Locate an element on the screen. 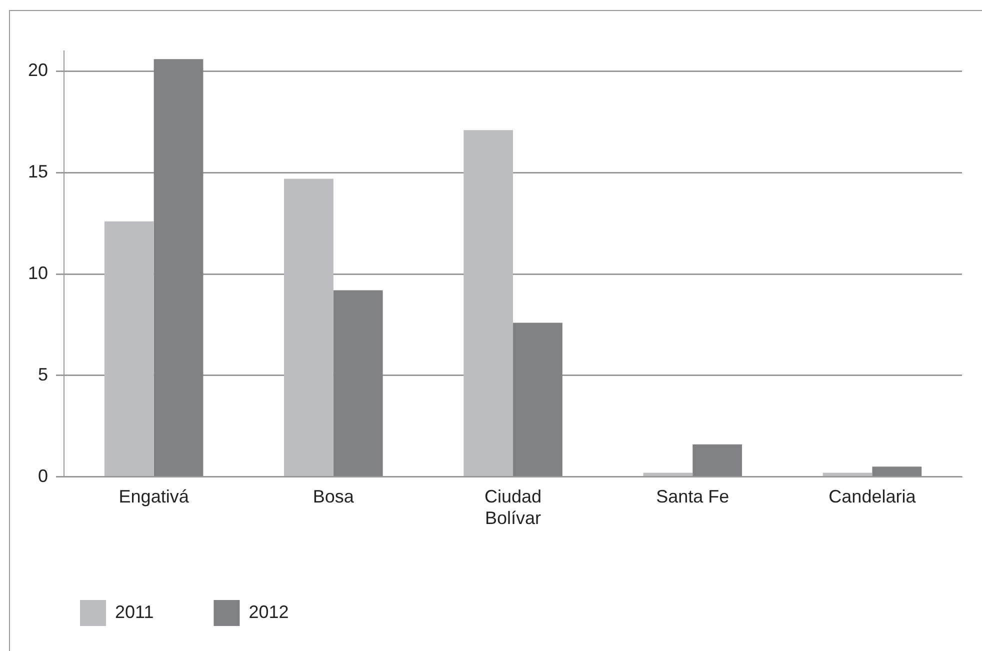 This screenshot has height=651, width=982. y-tick-label: 15 is located at coordinates (38, 172).